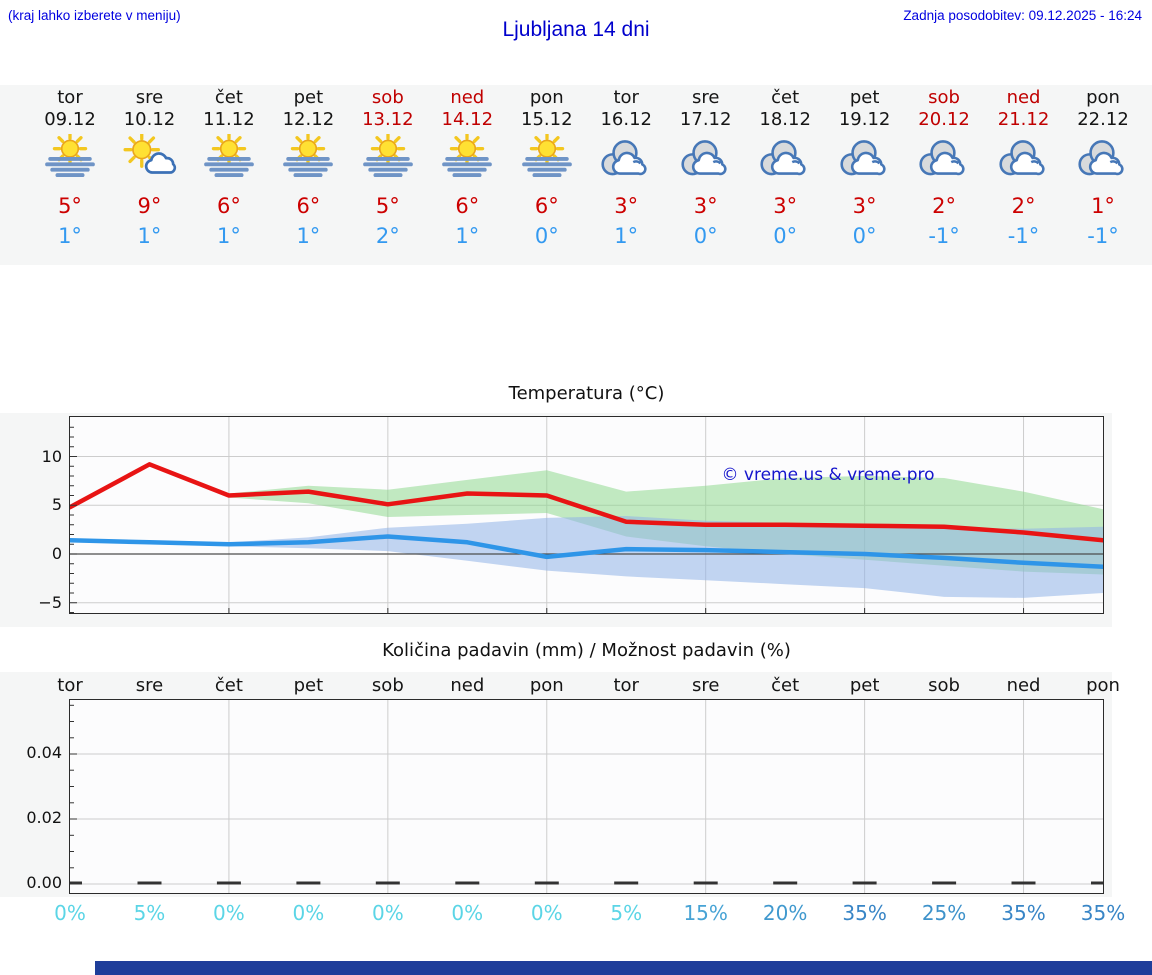 The width and height of the screenshot is (1152, 975). Describe the element at coordinates (944, 97) in the screenshot. I see `day-name: sob` at that location.